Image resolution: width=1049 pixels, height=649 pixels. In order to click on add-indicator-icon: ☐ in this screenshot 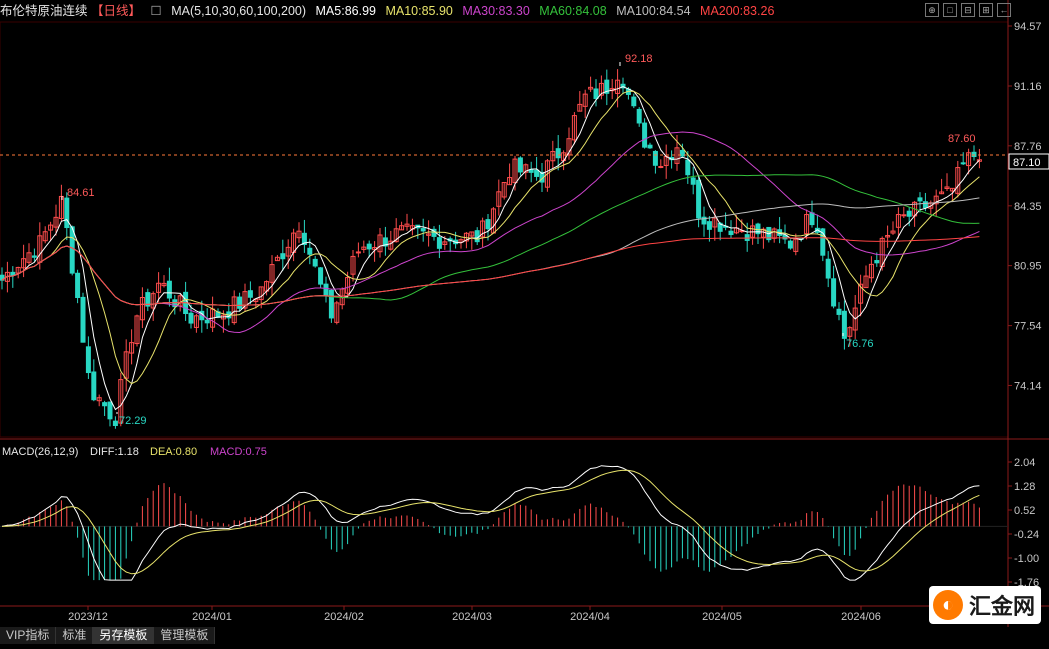, I will do `click(156, 11)`.